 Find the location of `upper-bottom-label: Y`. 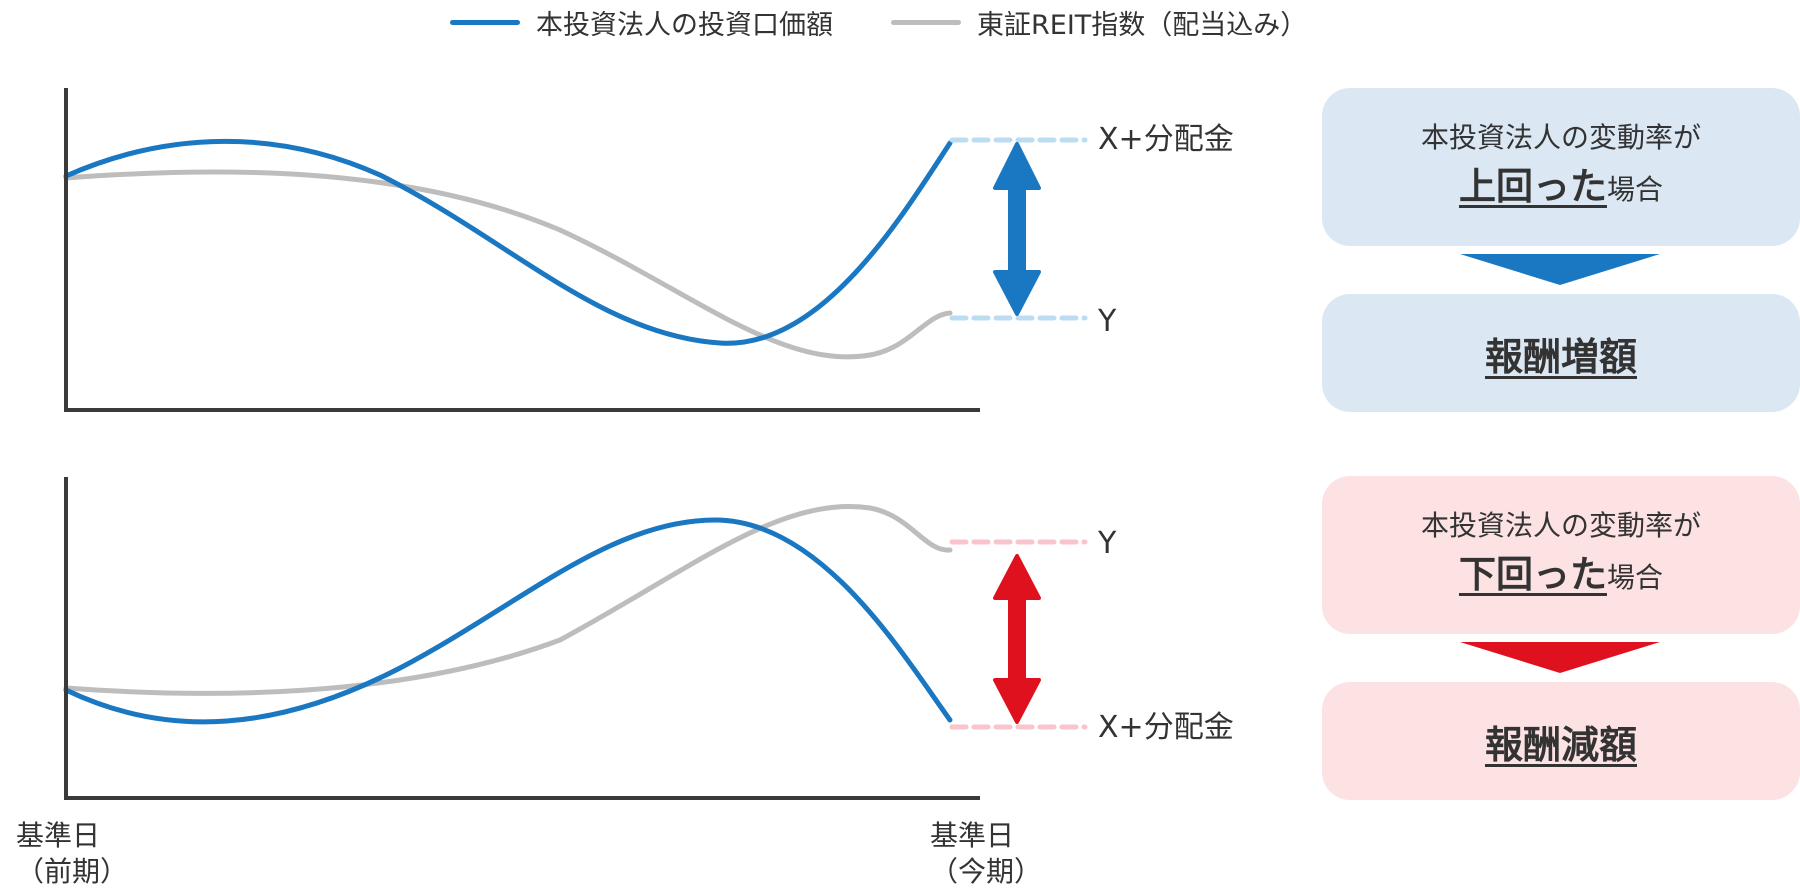

upper-bottom-label: Y is located at coordinates (1107, 321).